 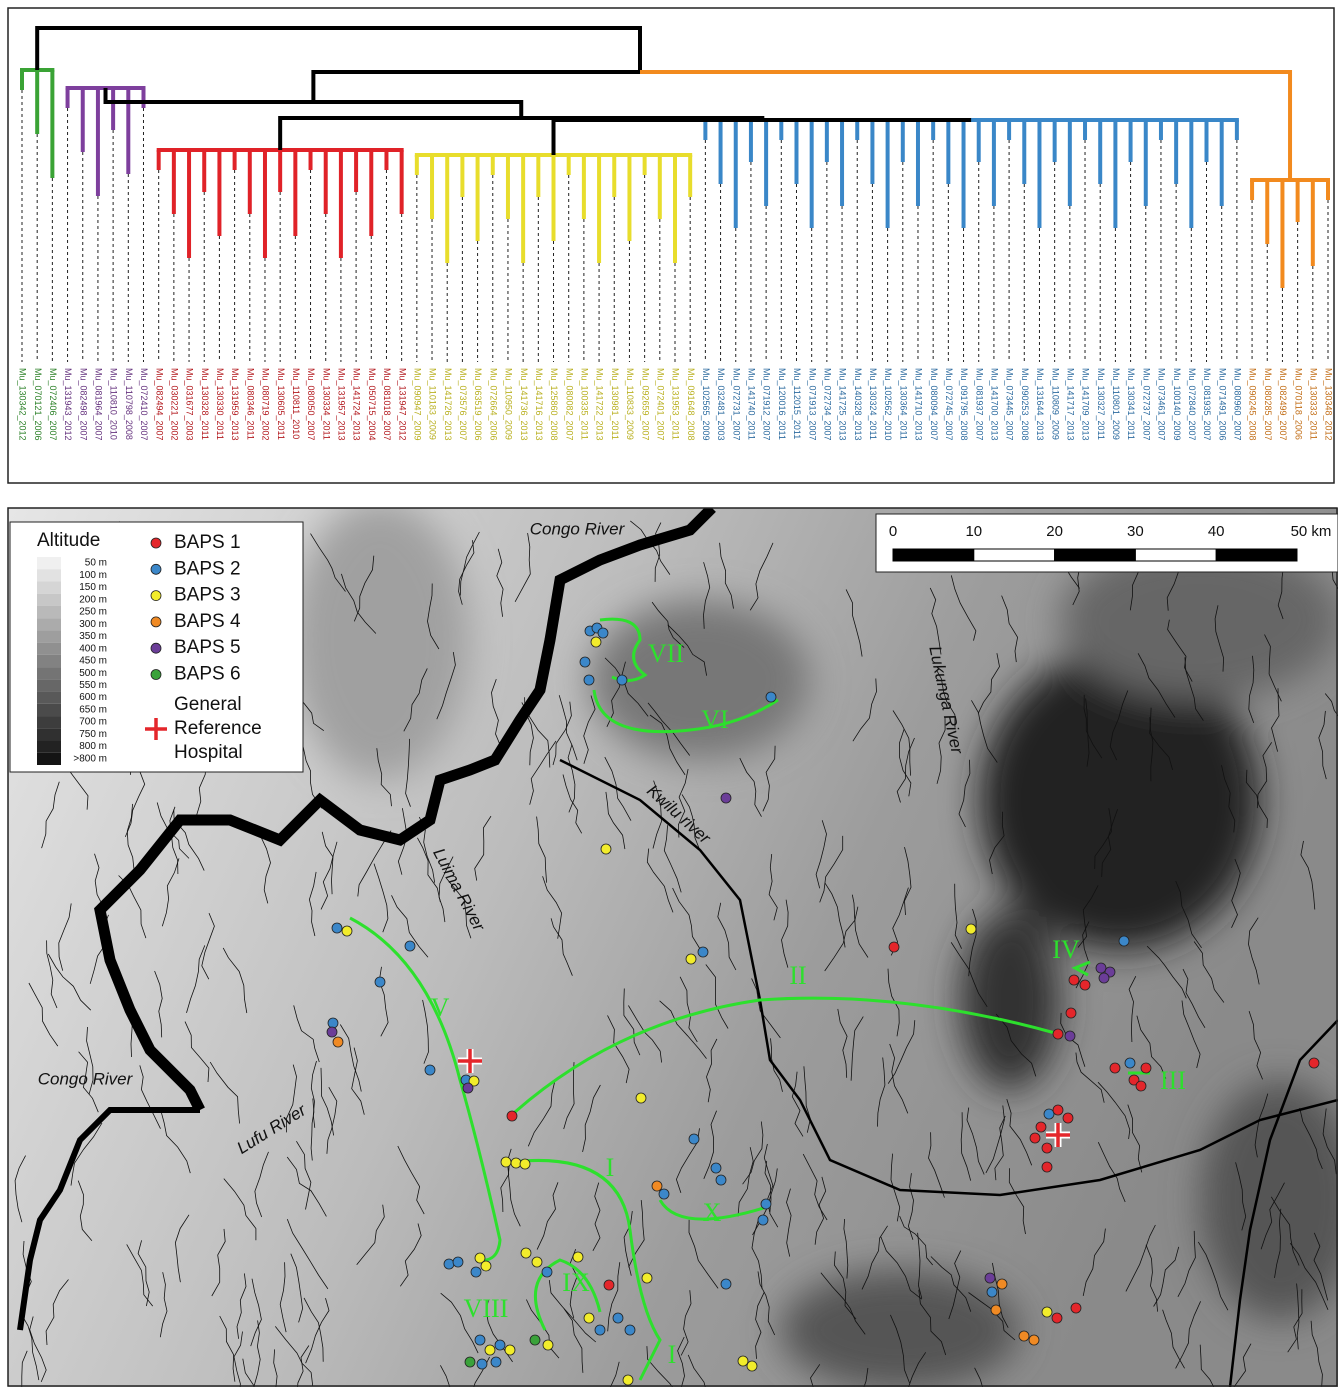 What do you see at coordinates (342, 404) in the screenshot?
I see `leaf-label: Mu_131957_2013` at bounding box center [342, 404].